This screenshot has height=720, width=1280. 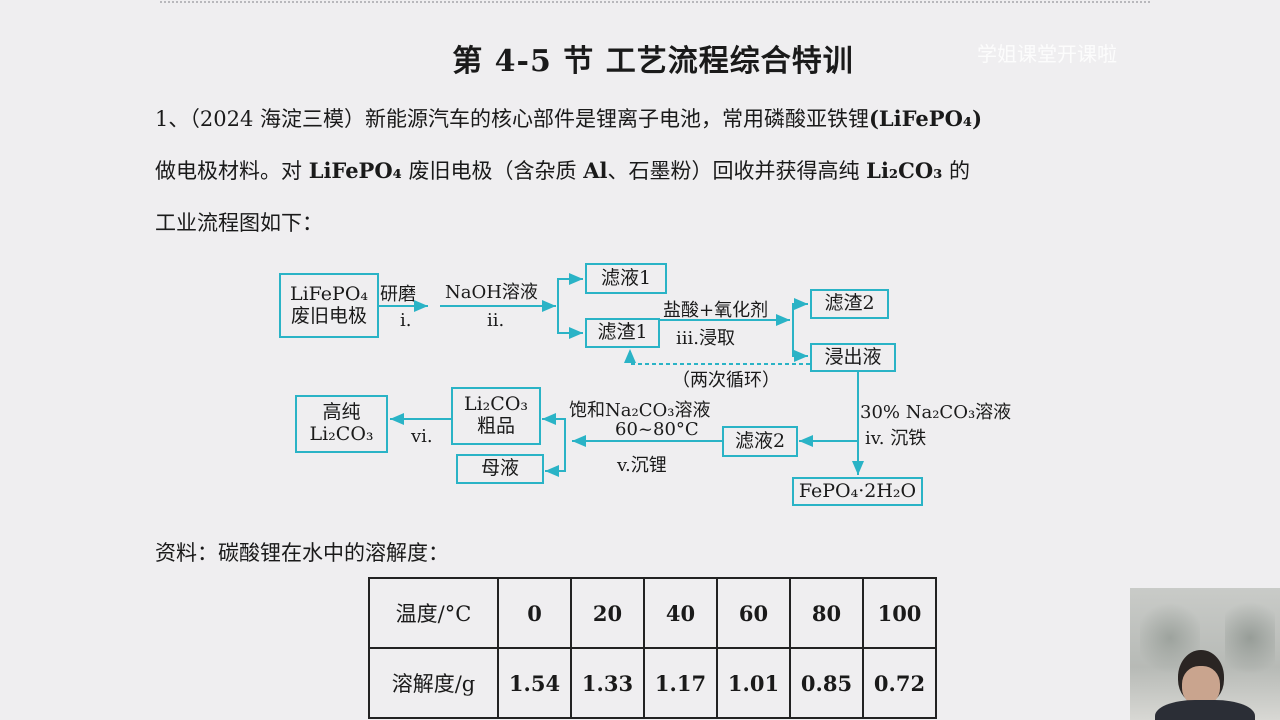 What do you see at coordinates (341, 412) in the screenshot?
I see `text: 高纯` at bounding box center [341, 412].